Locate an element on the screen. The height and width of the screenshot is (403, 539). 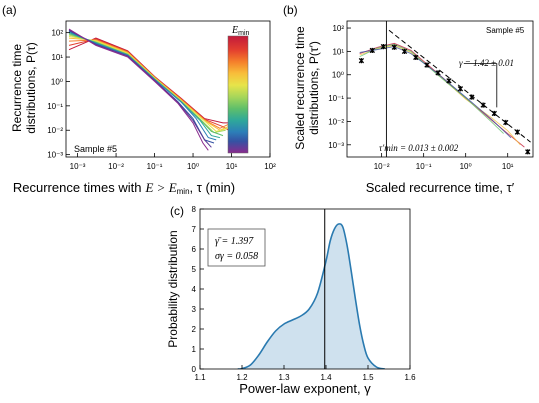
panel-c-ylabel: Probability distribution is located at coordinates (173, 288).